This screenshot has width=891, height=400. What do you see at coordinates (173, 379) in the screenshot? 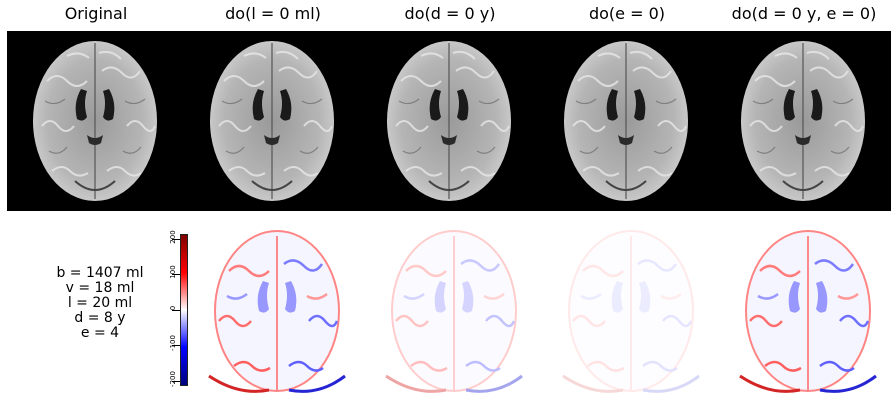
I see `colorbar-tick-label: -200` at bounding box center [173, 379].